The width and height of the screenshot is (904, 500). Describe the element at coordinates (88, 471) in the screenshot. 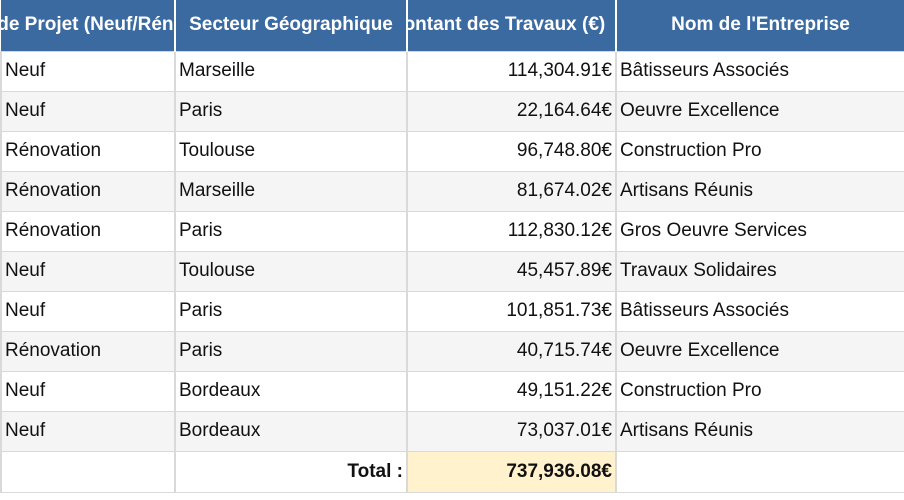

I see `total-empty-cell` at that location.